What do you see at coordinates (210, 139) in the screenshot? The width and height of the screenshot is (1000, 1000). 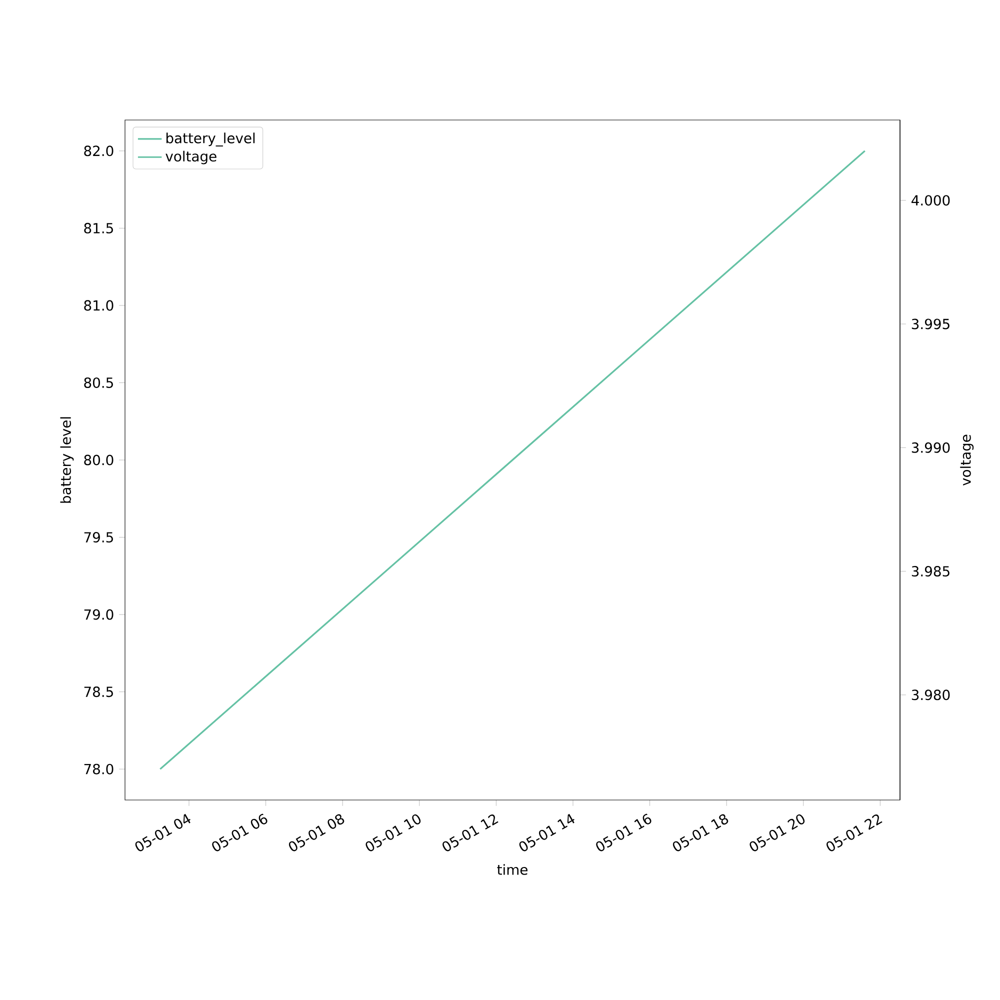 I see `legend-label: battery_level` at bounding box center [210, 139].